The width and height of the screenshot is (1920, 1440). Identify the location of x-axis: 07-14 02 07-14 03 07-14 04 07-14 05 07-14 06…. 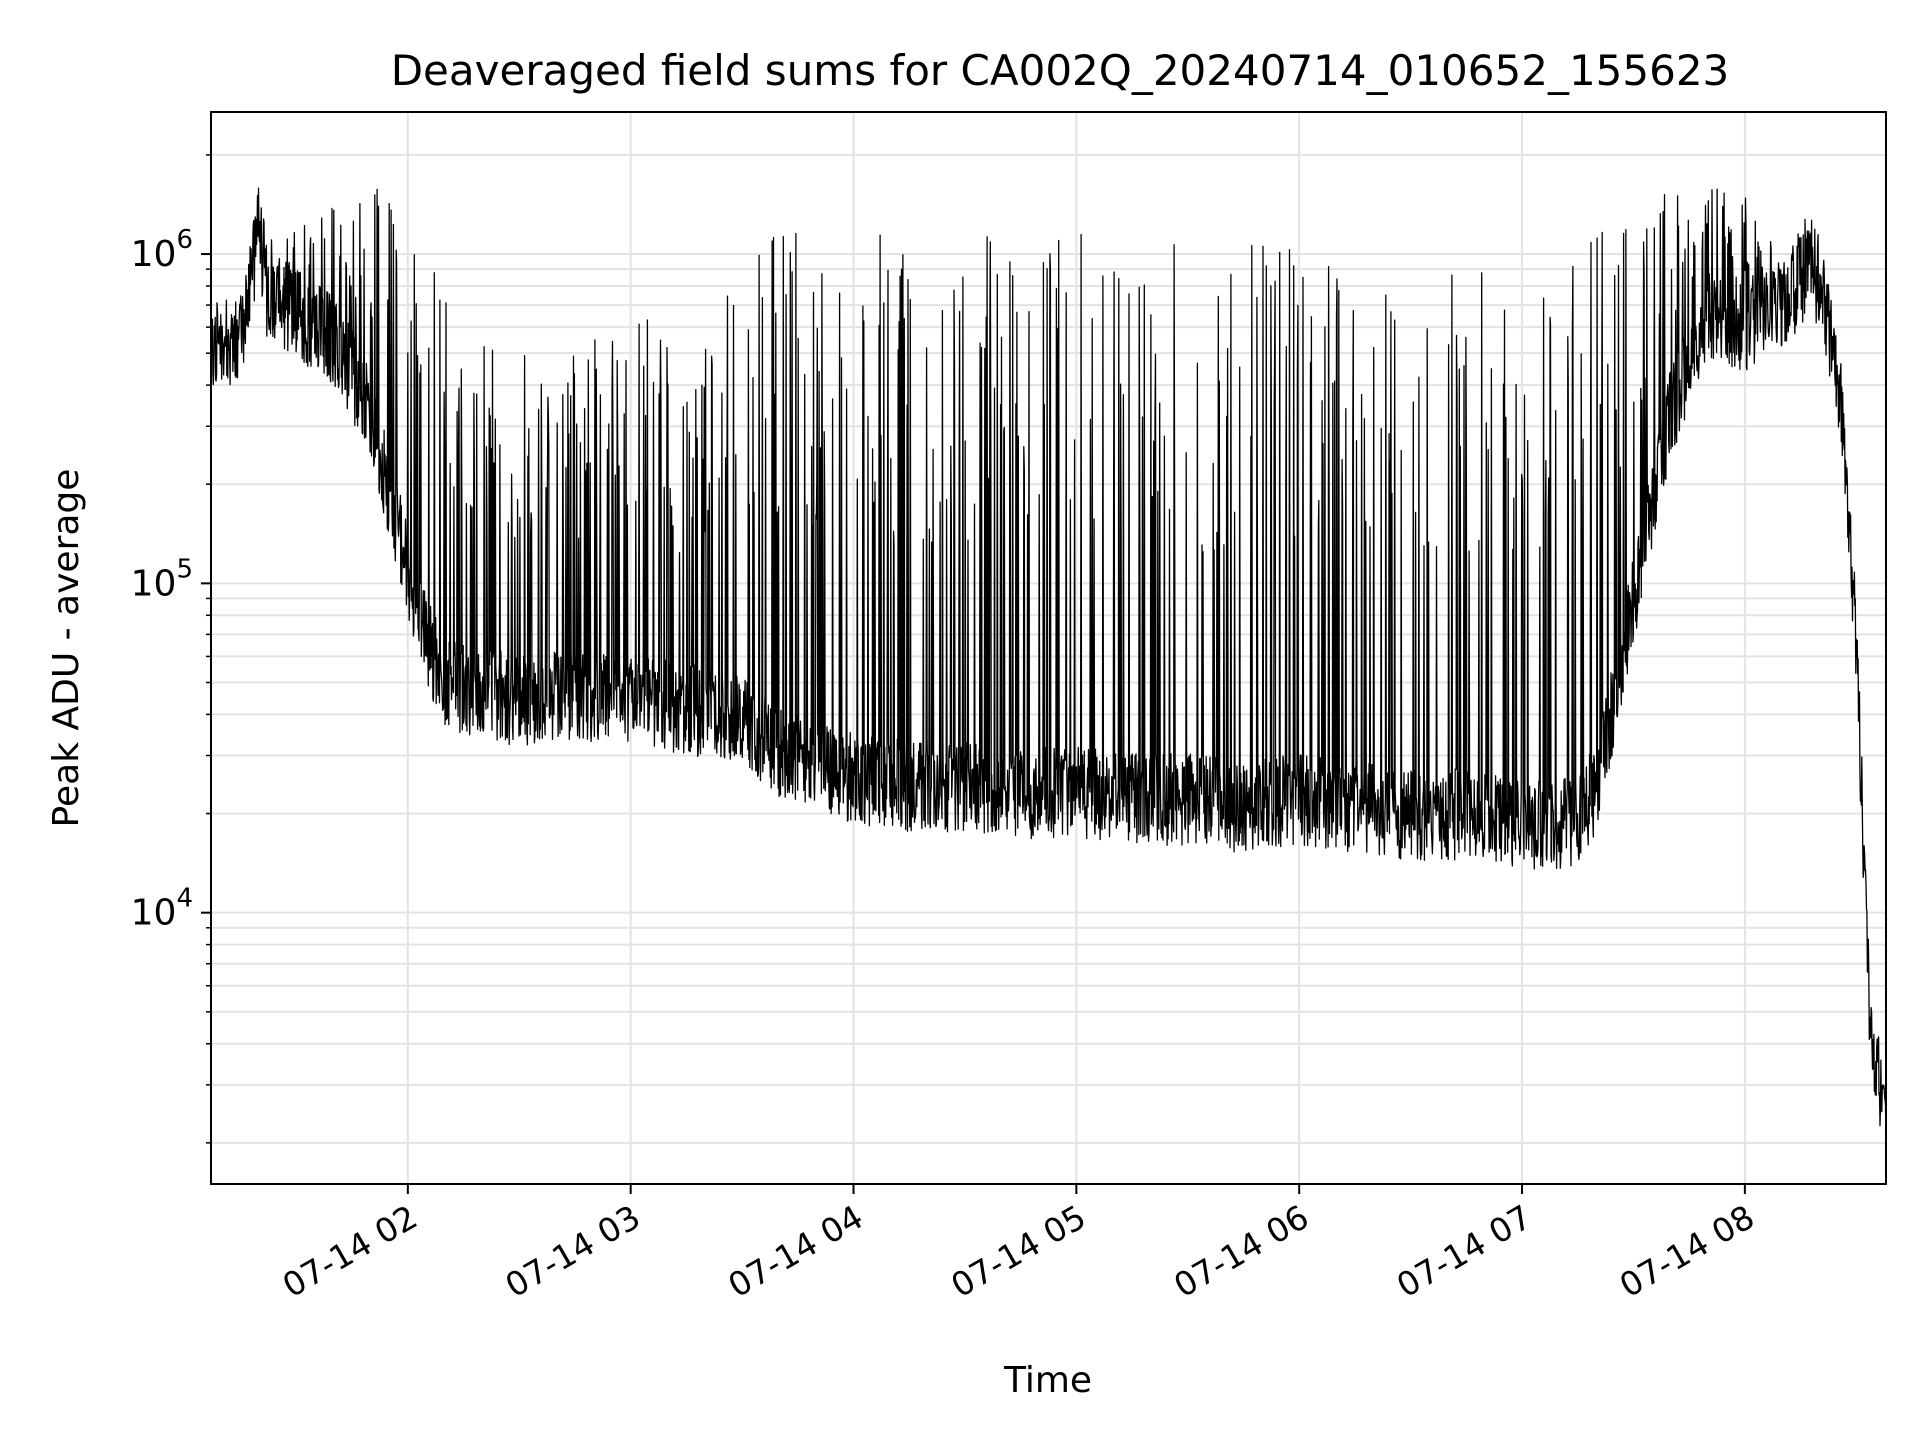
(1018, 1244).